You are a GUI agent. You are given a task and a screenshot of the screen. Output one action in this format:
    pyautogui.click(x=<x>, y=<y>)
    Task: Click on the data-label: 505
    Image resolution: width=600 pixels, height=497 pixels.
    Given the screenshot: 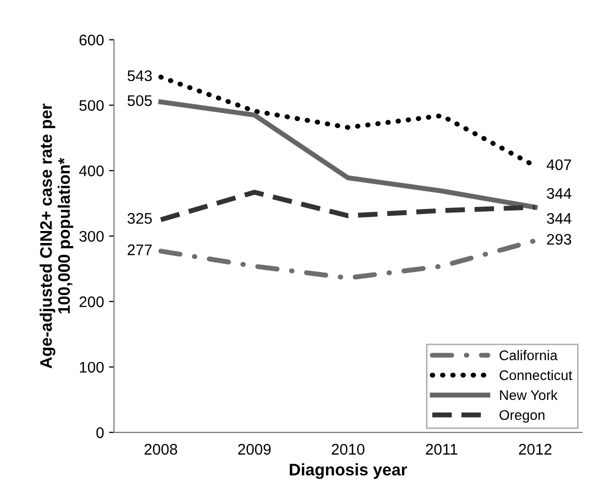 What is the action you would take?
    pyautogui.click(x=140, y=100)
    